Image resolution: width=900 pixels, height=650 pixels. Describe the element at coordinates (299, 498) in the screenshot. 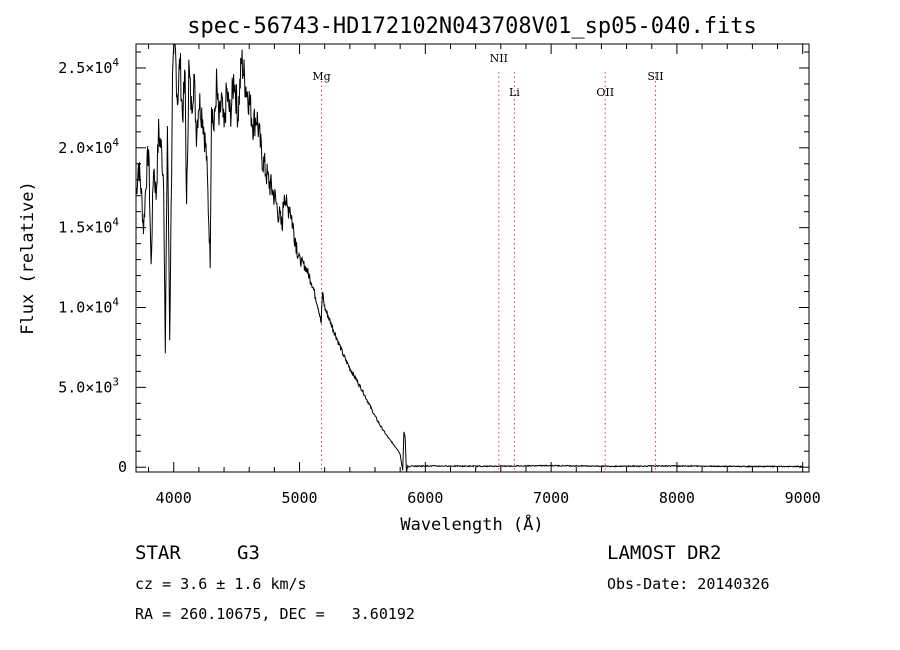

I see `x-tick-label: 5000` at that location.